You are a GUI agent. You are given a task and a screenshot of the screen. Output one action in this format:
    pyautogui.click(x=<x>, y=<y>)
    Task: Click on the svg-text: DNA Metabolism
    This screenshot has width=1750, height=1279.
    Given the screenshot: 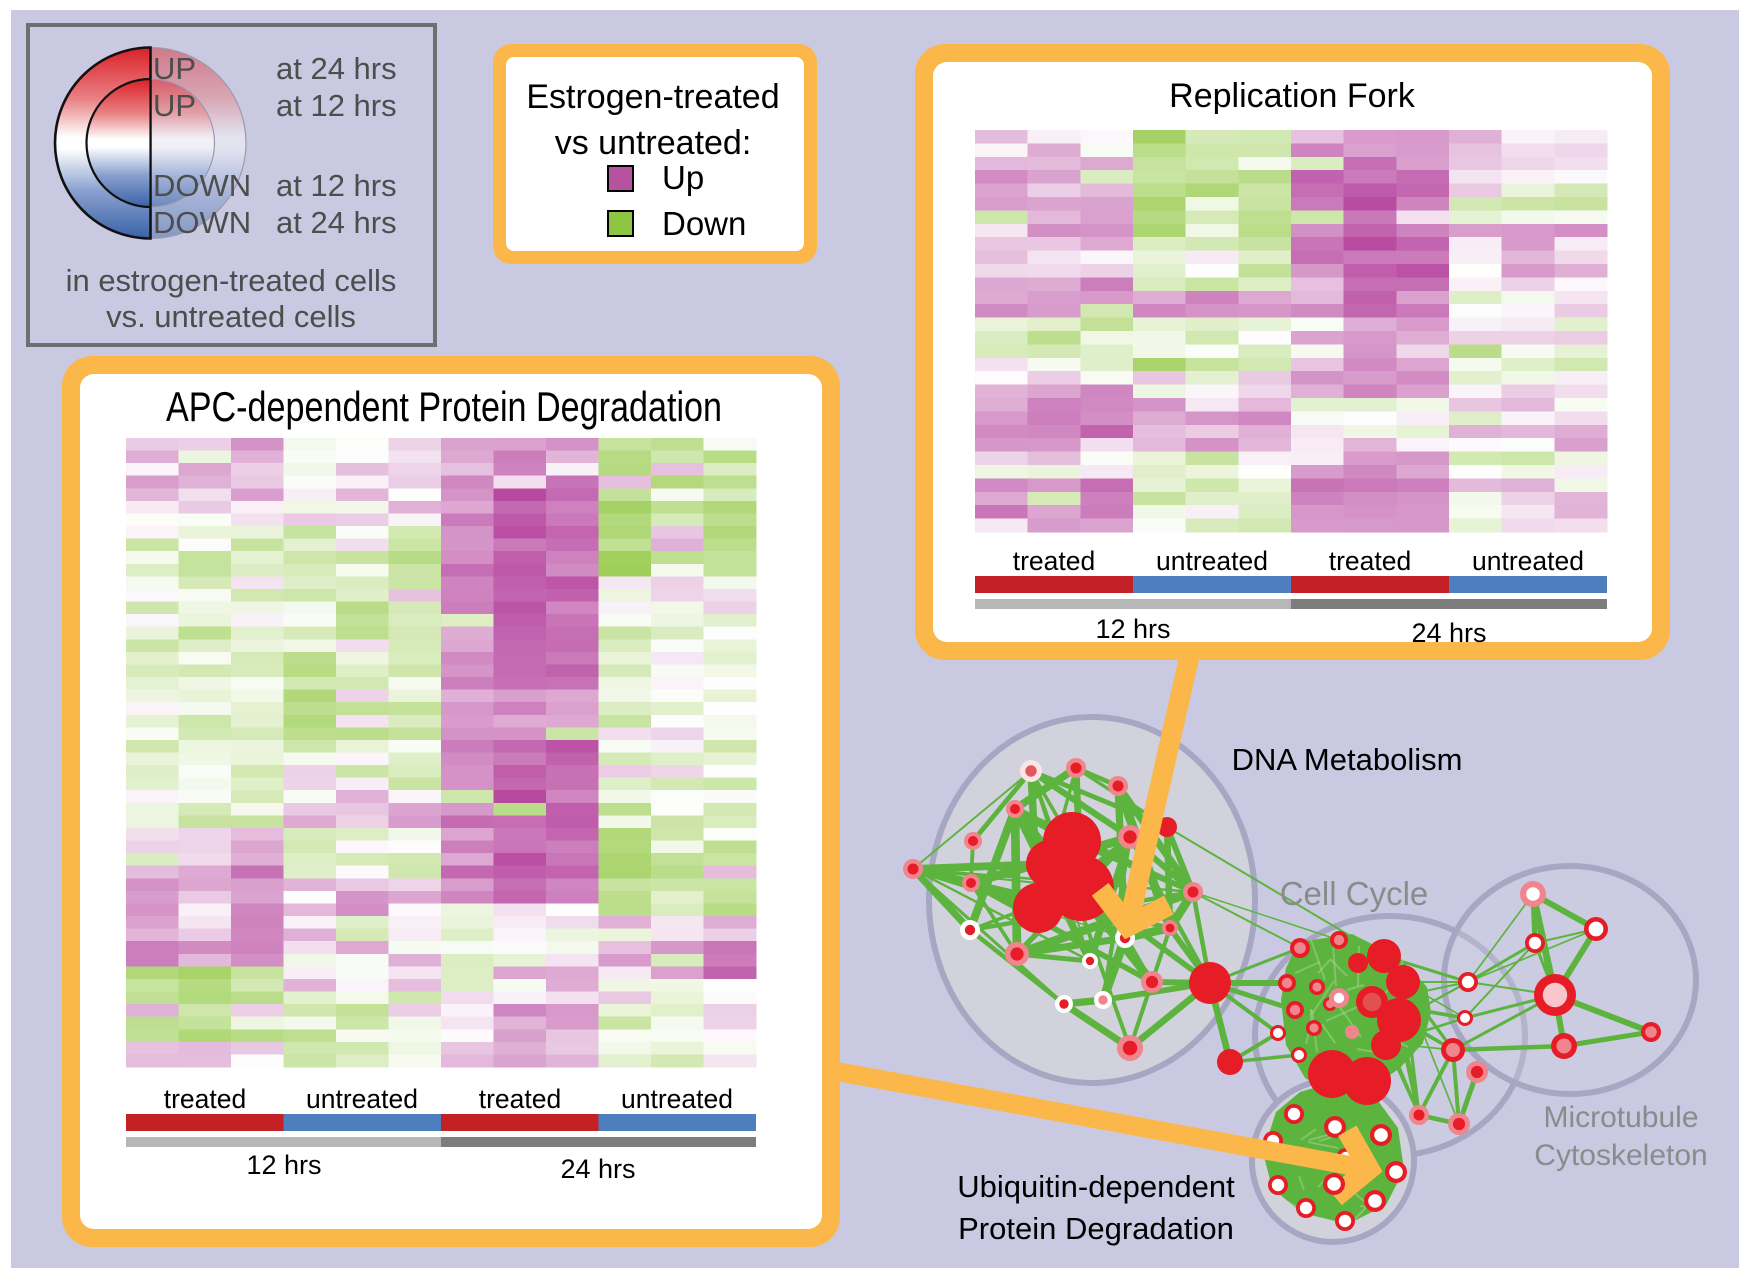 What is the action you would take?
    pyautogui.click(x=1347, y=759)
    